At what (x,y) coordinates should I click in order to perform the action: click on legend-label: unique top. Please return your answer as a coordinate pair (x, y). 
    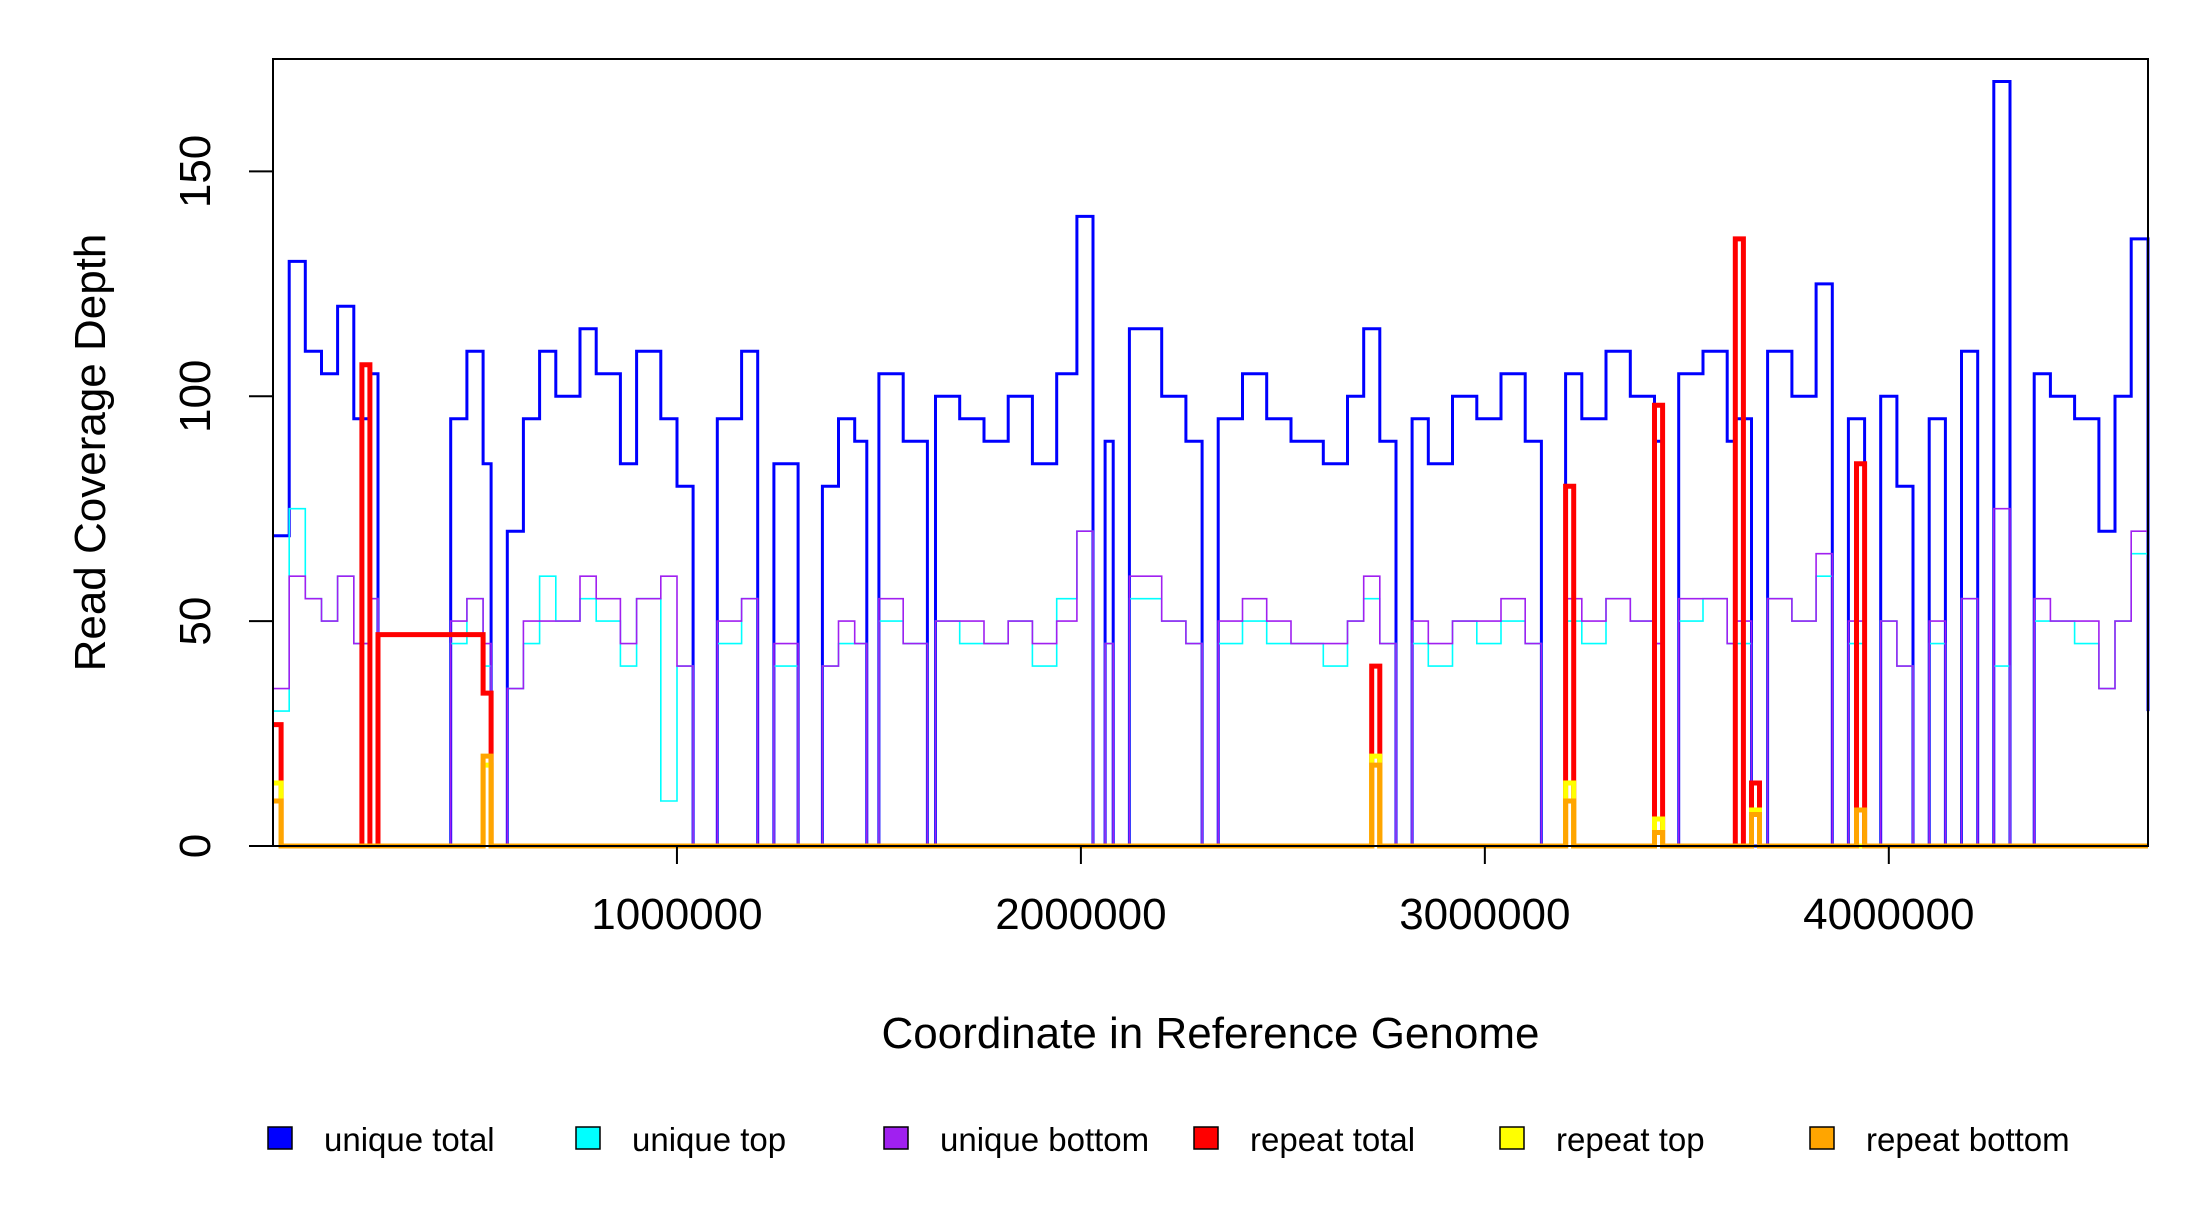
    Looking at the image, I should click on (709, 1139).